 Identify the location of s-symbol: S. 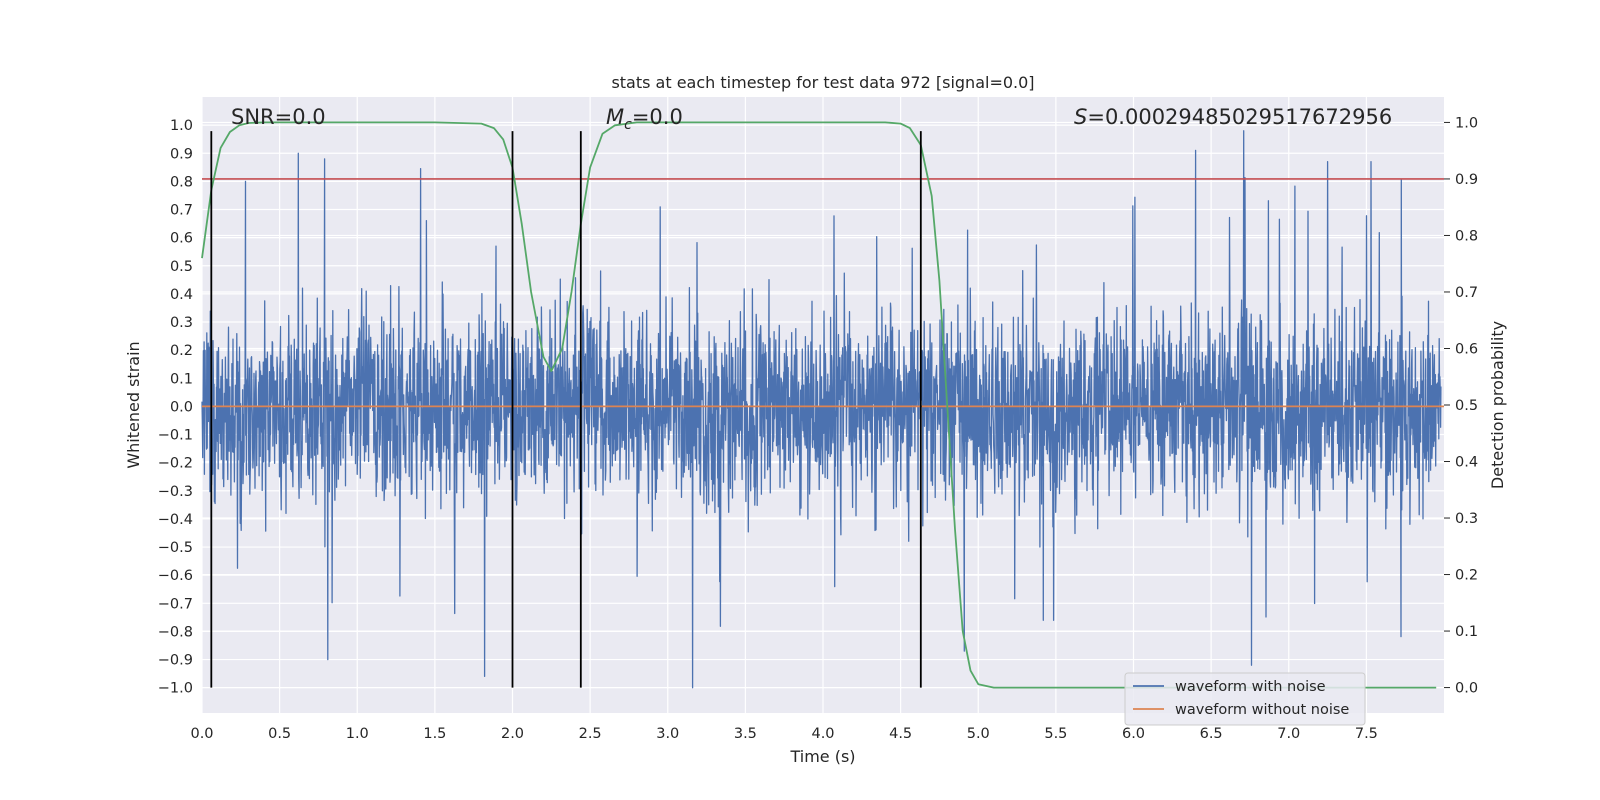
(1080, 117).